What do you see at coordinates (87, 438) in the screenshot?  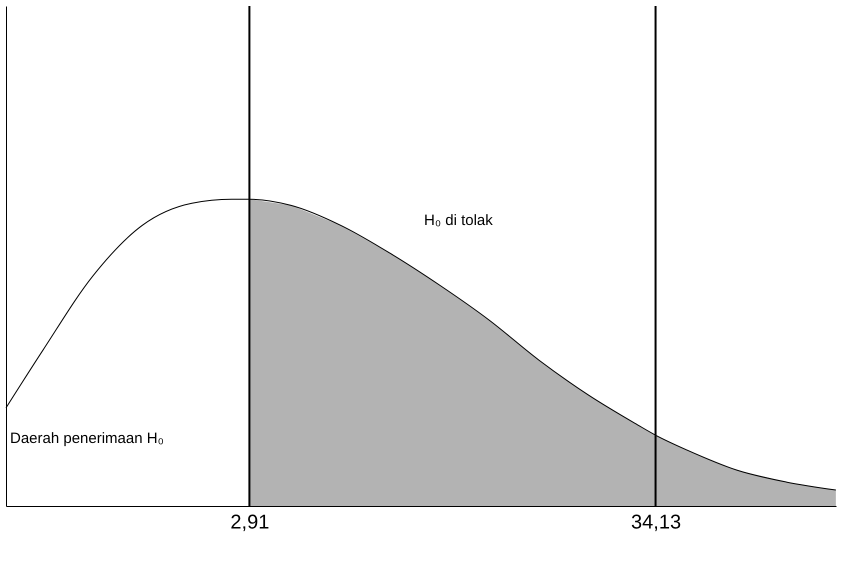 I see `annotation: Daerah penerimaan H₀` at bounding box center [87, 438].